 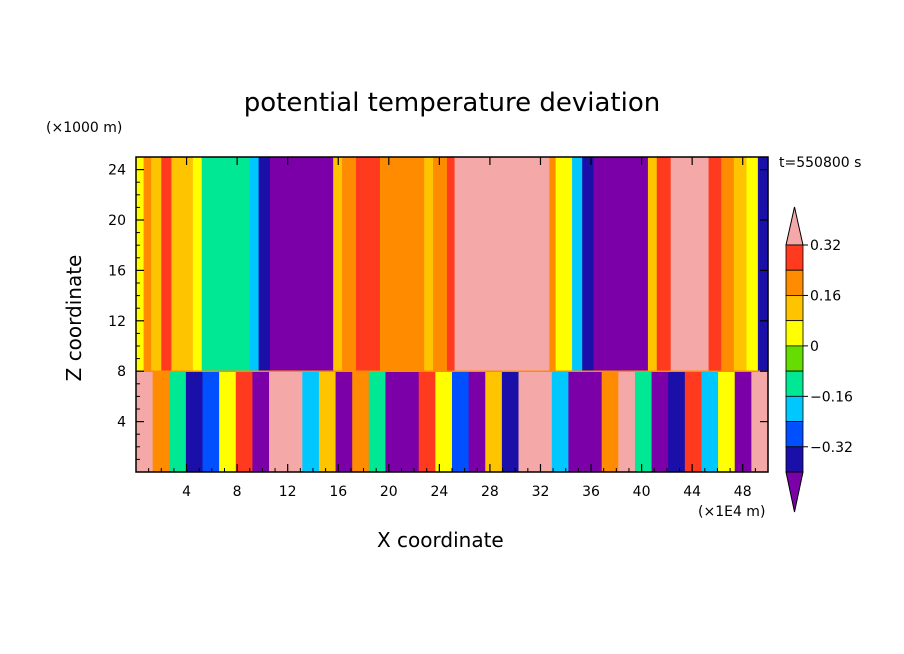 I want to click on colorbar-label-3: −0.16, so click(x=831, y=397).